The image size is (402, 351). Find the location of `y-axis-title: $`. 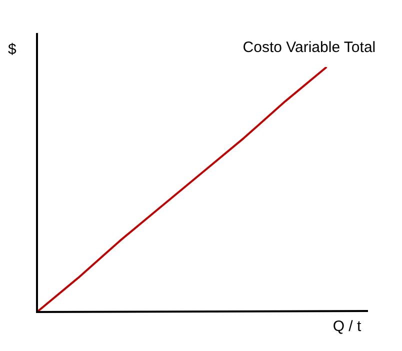

y-axis-title: $ is located at coordinates (12, 49).